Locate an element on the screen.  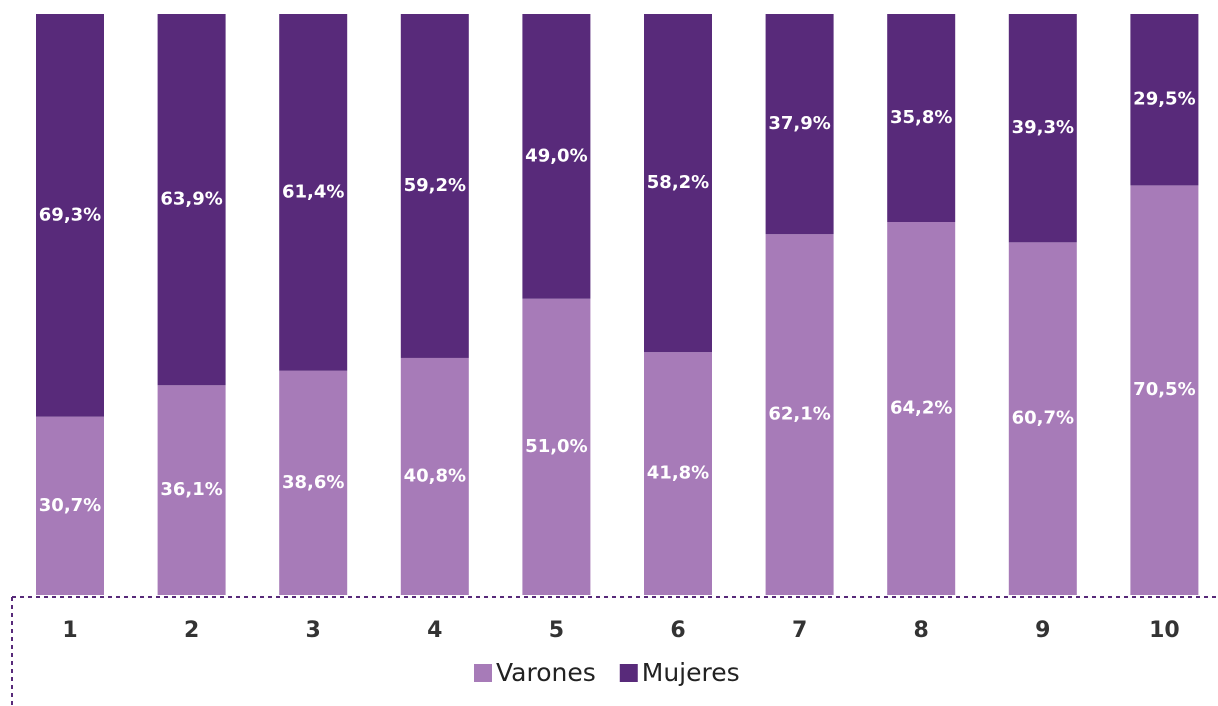
x-tick-label: 6 is located at coordinates (677, 630).